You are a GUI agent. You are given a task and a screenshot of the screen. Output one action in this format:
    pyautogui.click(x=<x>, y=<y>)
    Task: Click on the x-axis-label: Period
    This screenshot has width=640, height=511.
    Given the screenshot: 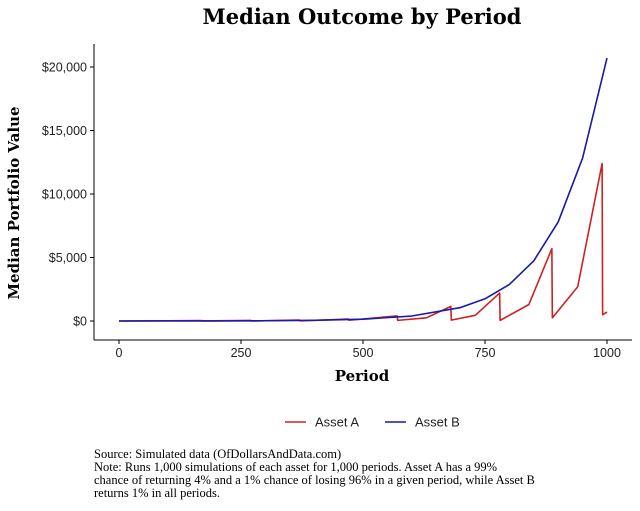 What is the action you would take?
    pyautogui.click(x=362, y=376)
    